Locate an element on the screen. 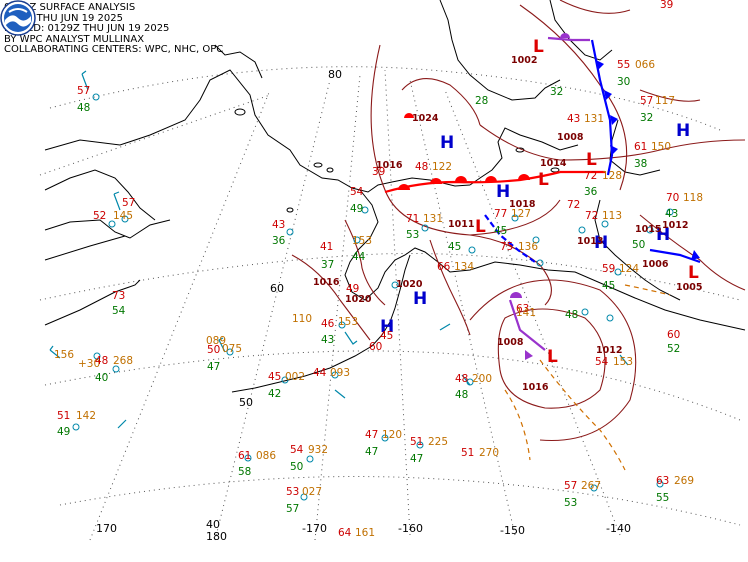 This screenshot has height=562, width=748. lat-label-40: 40 is located at coordinates (213, 524).